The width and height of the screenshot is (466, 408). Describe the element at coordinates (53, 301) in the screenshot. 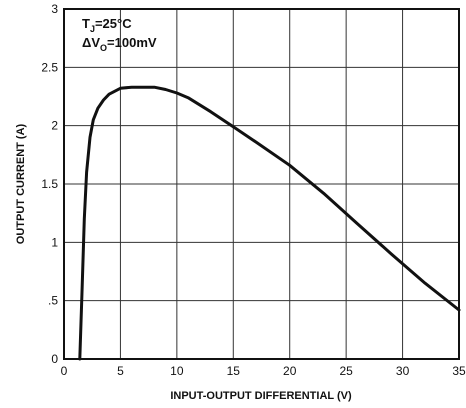

I see `y-tick-label: .5` at that location.